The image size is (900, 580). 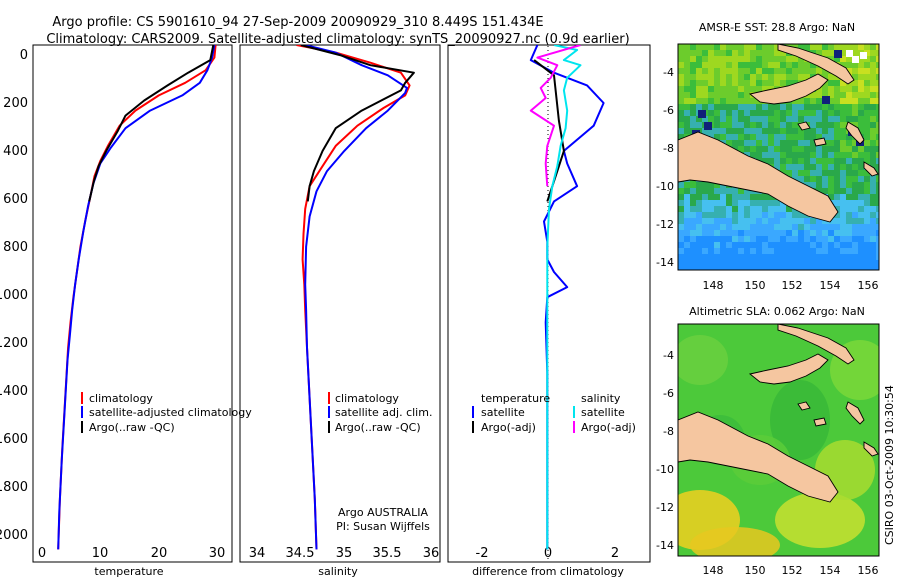 I want to click on map-ytick: -4, so click(x=668, y=355).